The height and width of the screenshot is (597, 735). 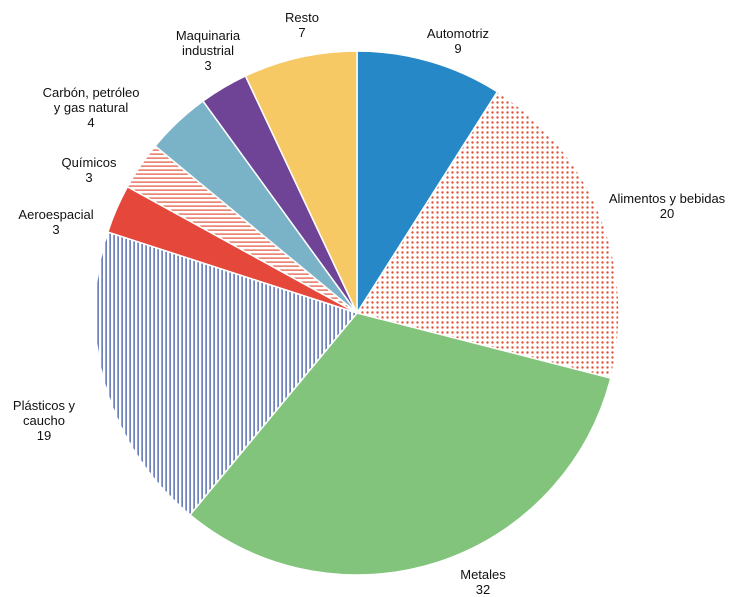 What do you see at coordinates (91, 107) in the screenshot?
I see `slice-label-text: y gas natural` at bounding box center [91, 107].